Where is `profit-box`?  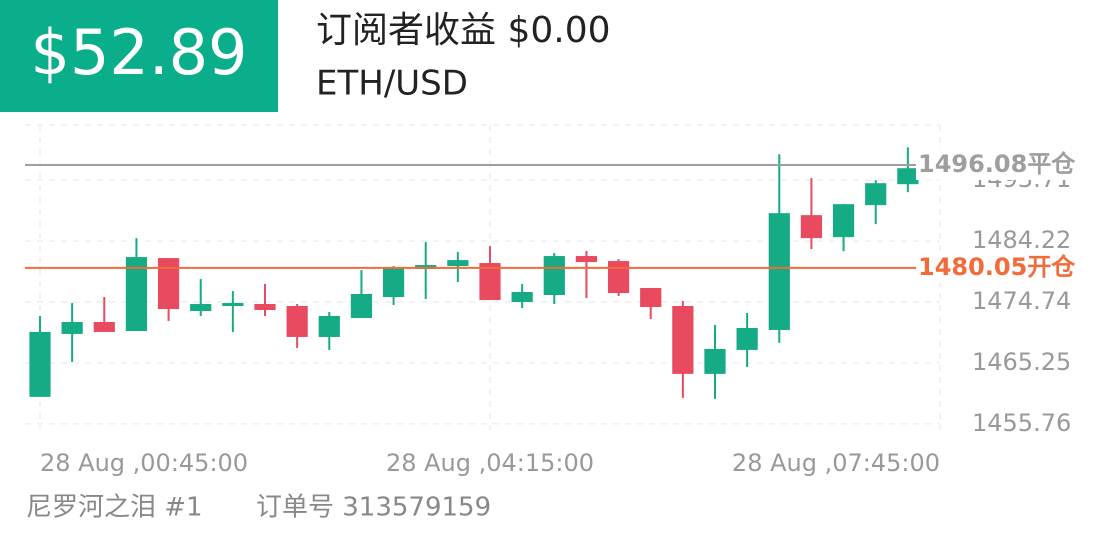 profit-box is located at coordinates (139, 56).